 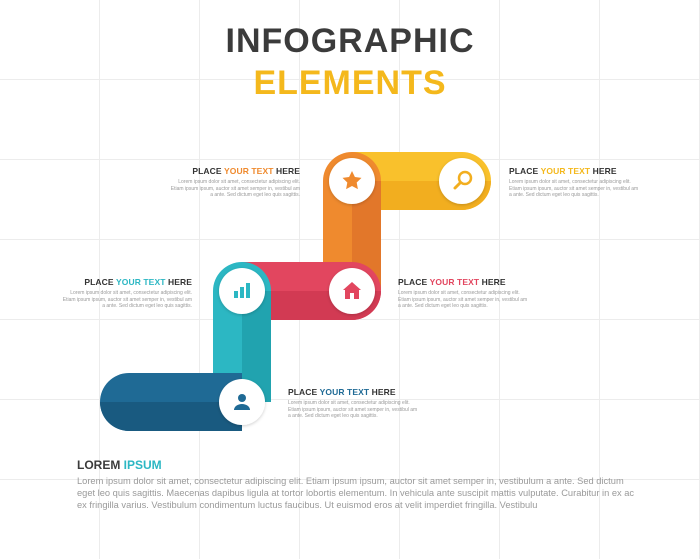 What do you see at coordinates (142, 465) in the screenshot?
I see `lorem-title-accent: IPSUM` at bounding box center [142, 465].